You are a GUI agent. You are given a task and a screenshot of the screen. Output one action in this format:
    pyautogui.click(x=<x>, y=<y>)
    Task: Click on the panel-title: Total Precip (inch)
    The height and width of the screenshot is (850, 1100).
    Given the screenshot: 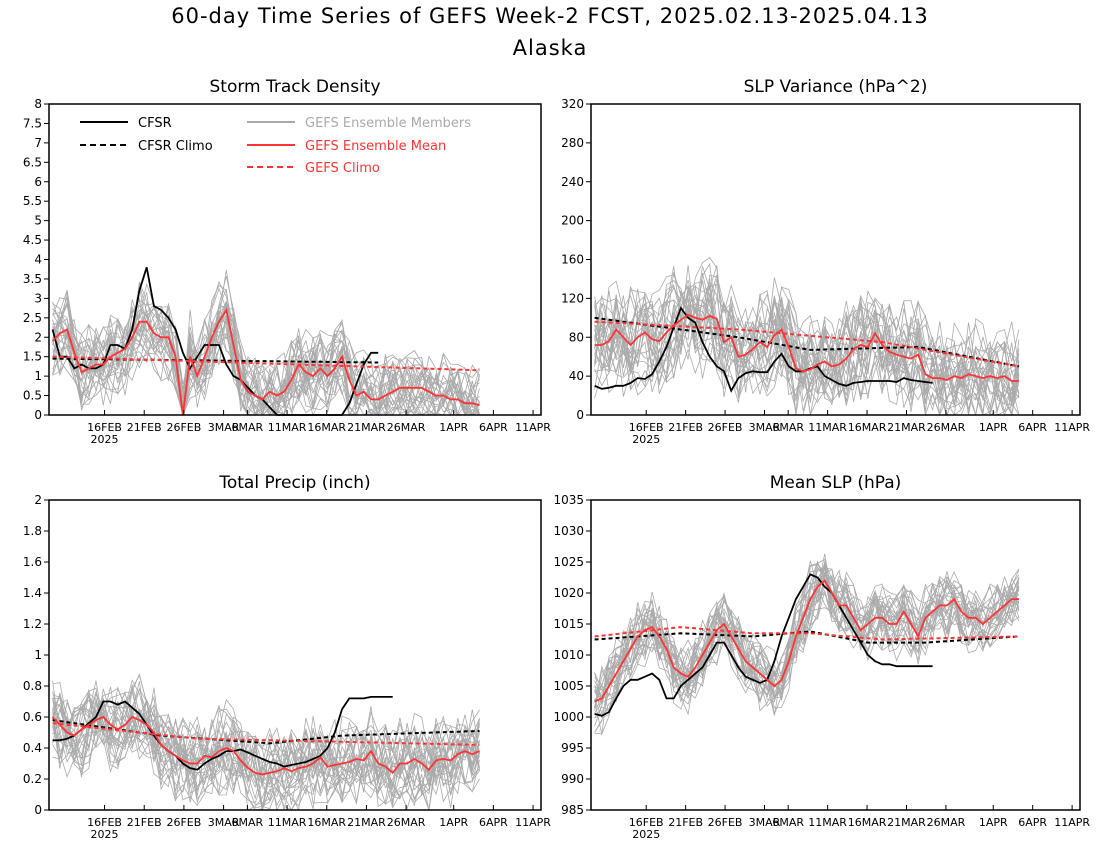 What is the action you would take?
    pyautogui.click(x=294, y=483)
    